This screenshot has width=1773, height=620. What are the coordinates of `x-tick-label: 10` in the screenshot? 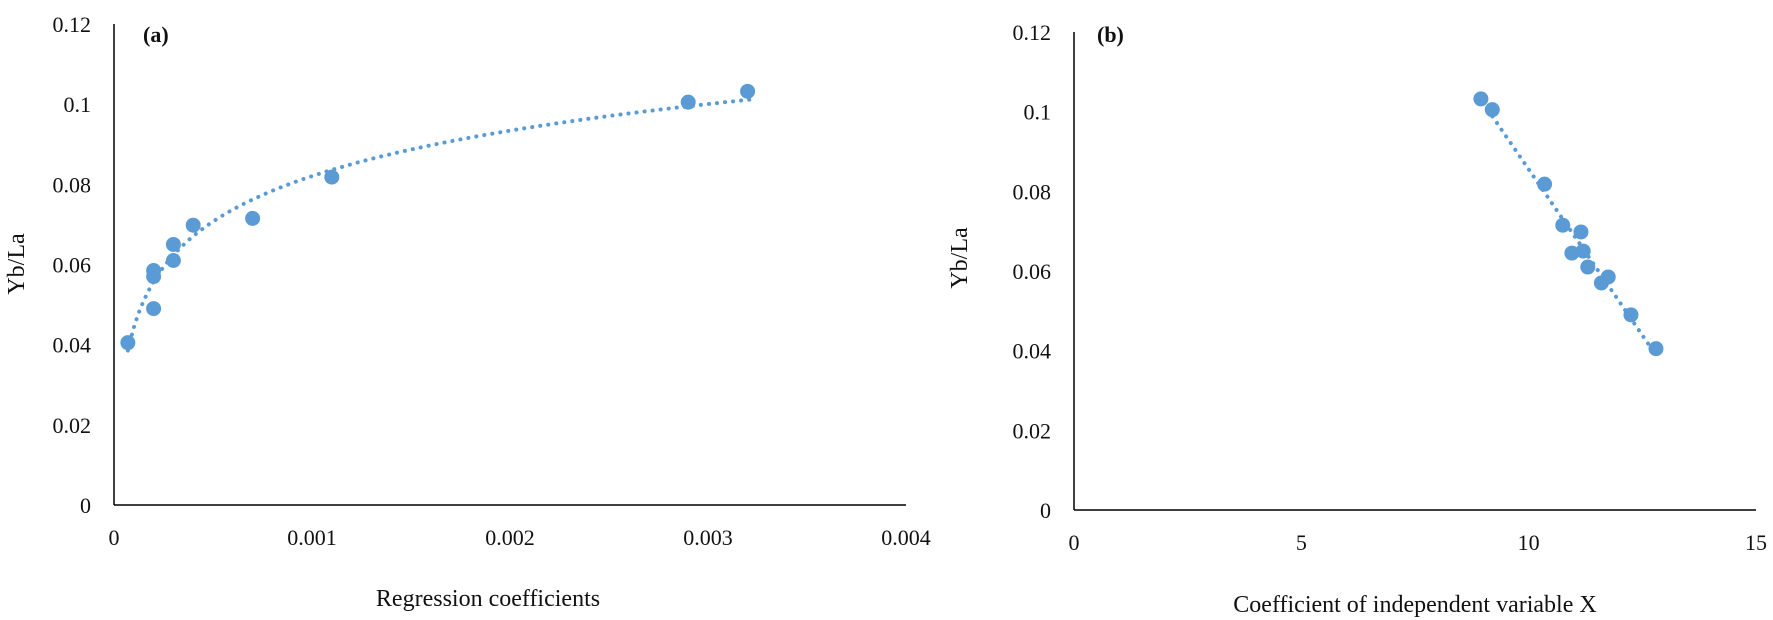 It's located at (1529, 542).